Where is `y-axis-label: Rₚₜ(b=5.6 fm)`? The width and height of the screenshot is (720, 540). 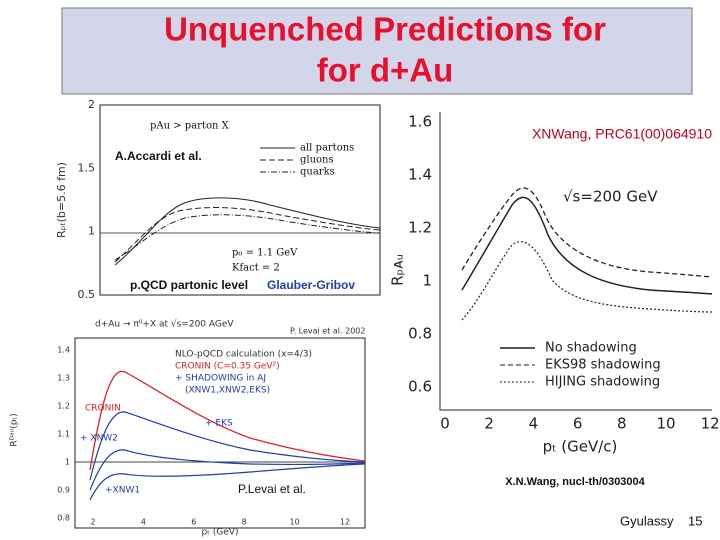 y-axis-label: Rₚₜ(b=5.6 fm) is located at coordinates (61, 200).